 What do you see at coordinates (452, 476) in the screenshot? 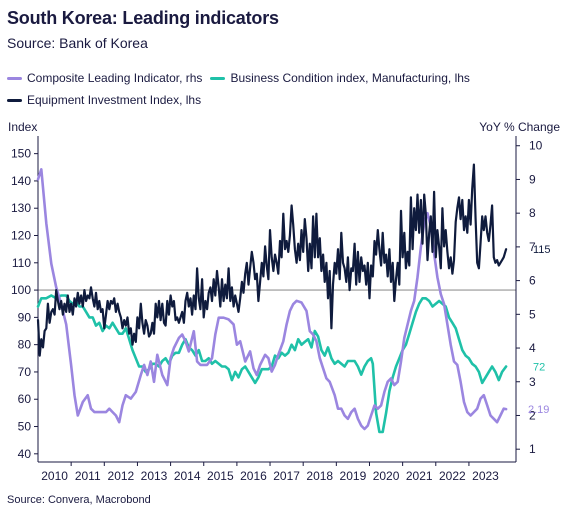
I see `x-tick-label-2022: 2022` at bounding box center [452, 476].